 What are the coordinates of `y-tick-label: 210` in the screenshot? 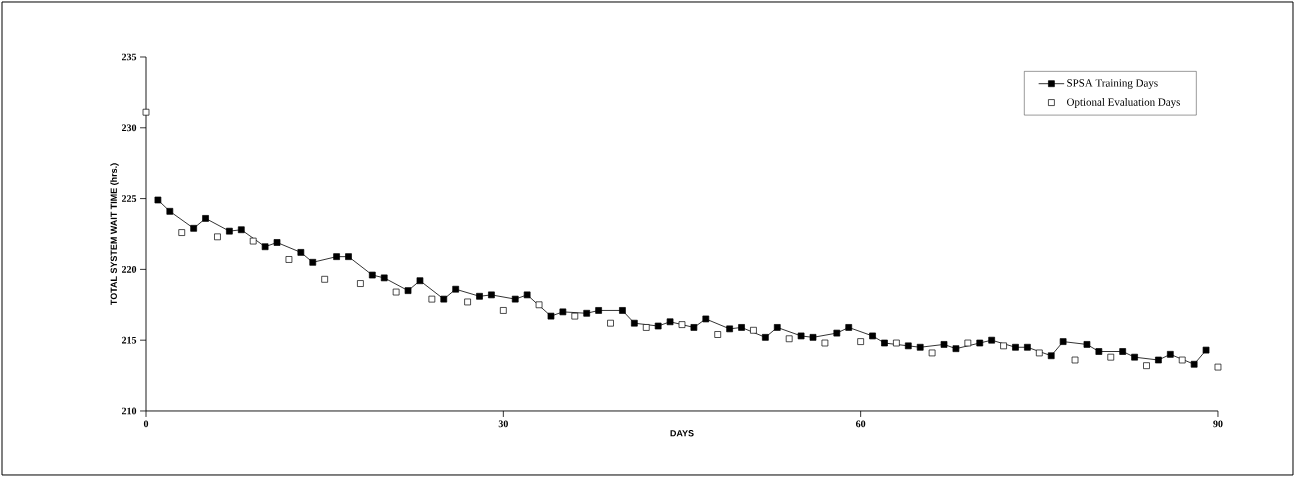 It's located at (129, 411).